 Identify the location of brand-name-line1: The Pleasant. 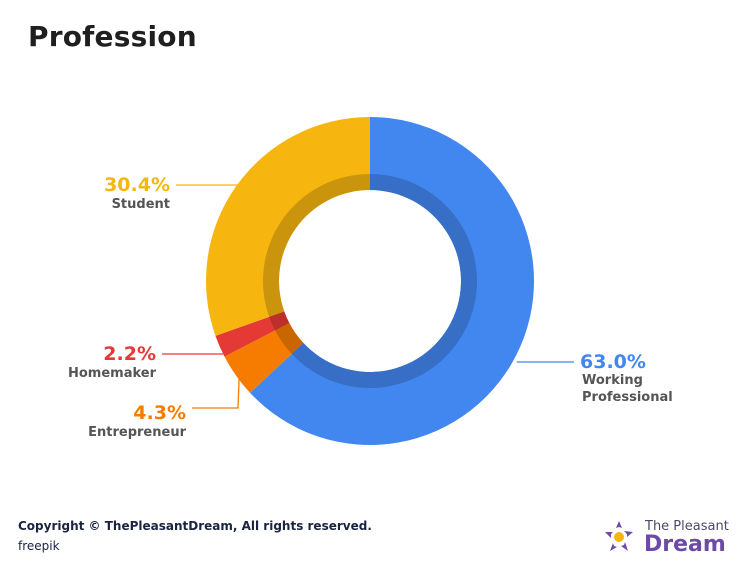
(687, 526).